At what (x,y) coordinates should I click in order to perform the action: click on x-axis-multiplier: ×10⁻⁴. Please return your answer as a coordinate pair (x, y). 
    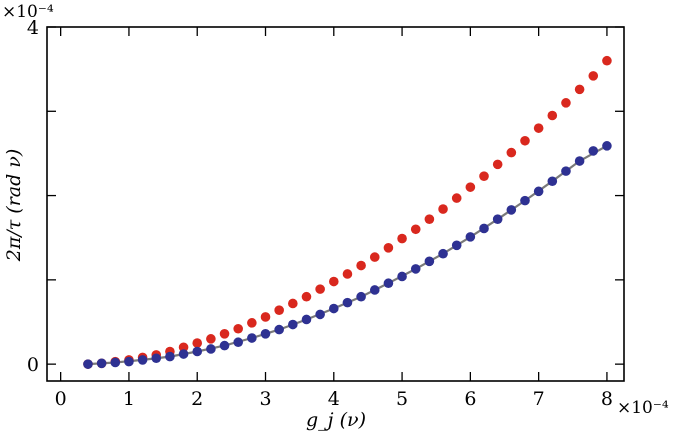
    Looking at the image, I should click on (643, 408).